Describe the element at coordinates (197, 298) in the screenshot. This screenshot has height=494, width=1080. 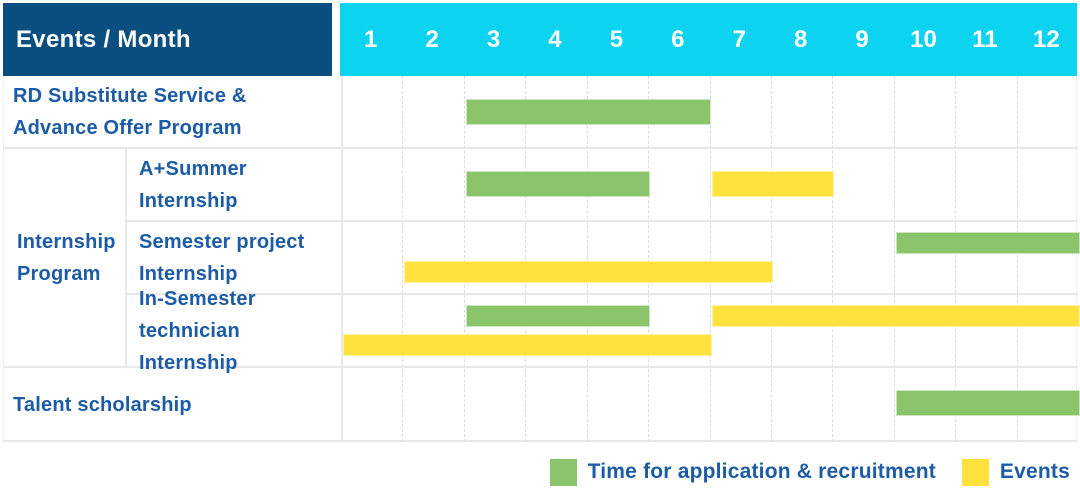
I see `row-label-line: In-Semester` at that location.